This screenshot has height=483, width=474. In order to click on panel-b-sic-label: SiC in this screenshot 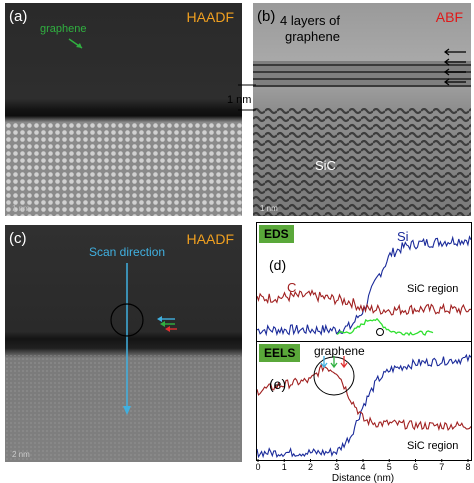, I will do `click(325, 165)`.